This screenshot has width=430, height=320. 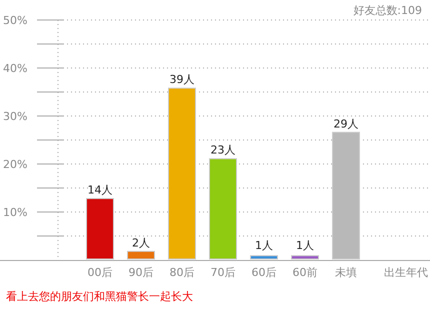 What do you see at coordinates (15, 68) in the screenshot?
I see `y-tick-label: 40%` at bounding box center [15, 68].